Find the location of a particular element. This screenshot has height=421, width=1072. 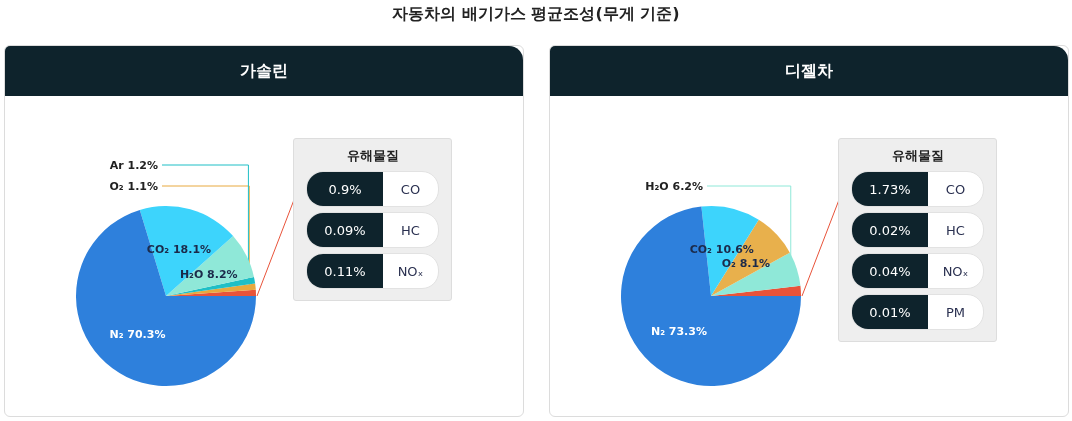

data-label: 0.9% is located at coordinates (345, 189).